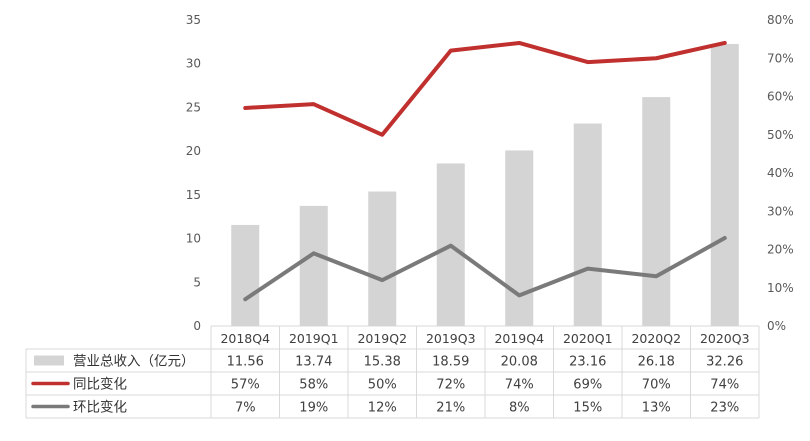  I want to click on legend-label: 环比变化, so click(100, 408).